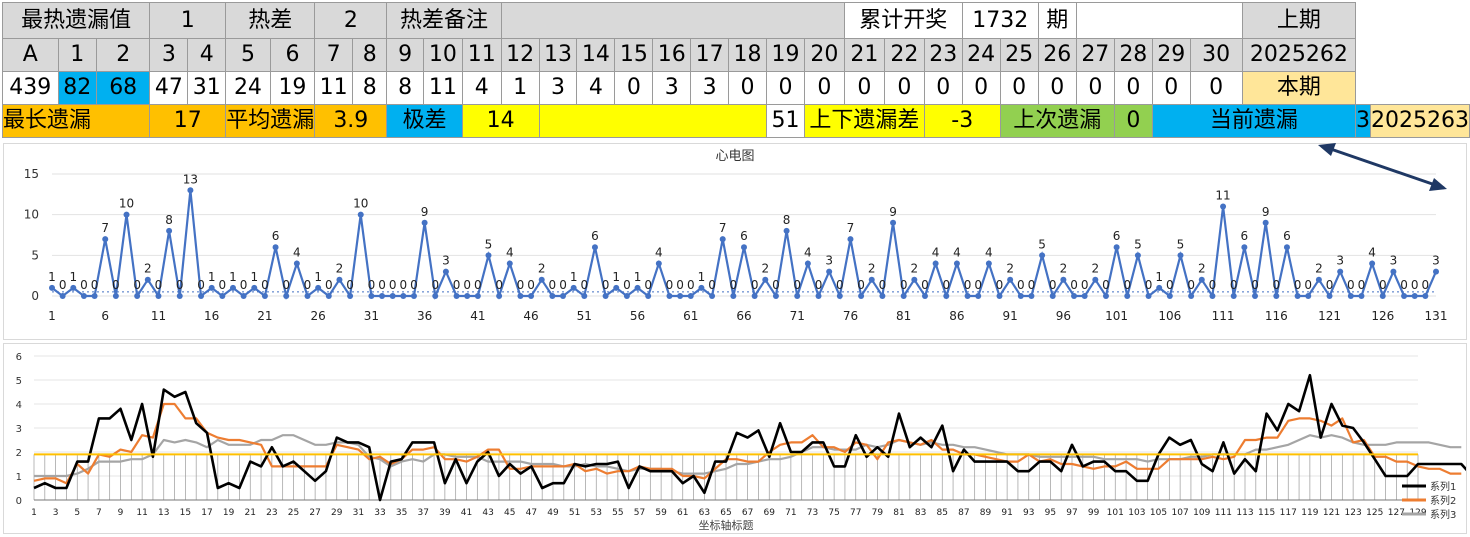 The height and width of the screenshot is (537, 1470). What do you see at coordinates (584, 316) in the screenshot?
I see `x-tick-label: 51` at bounding box center [584, 316].